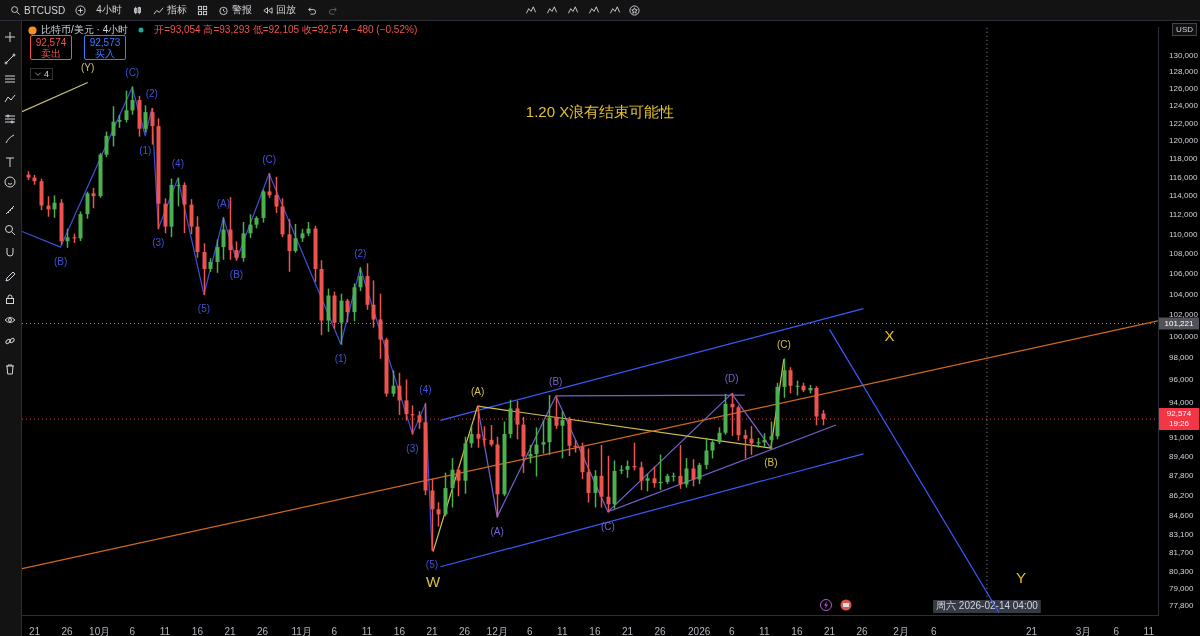 The width and height of the screenshot is (1200, 636). Describe the element at coordinates (176, 10) in the screenshot. I see `text: 指标` at that location.